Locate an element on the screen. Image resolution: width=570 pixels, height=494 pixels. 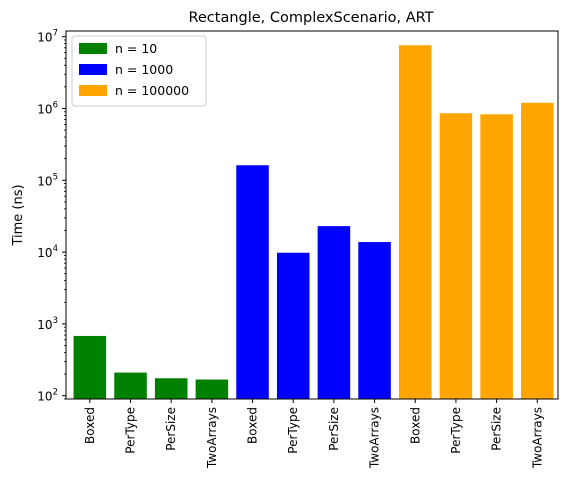
y-axis: 10² 10³ 10⁴ 10⁵ 10⁶ 10⁷ is located at coordinates (51, 216).